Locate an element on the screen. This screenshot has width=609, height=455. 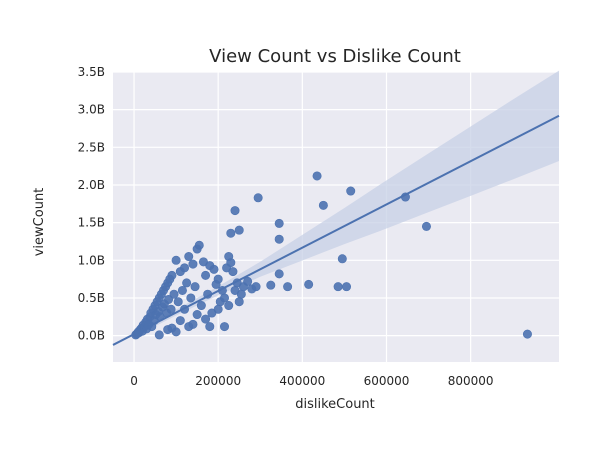
y-tick-label: 3.5B is located at coordinates (91, 72).